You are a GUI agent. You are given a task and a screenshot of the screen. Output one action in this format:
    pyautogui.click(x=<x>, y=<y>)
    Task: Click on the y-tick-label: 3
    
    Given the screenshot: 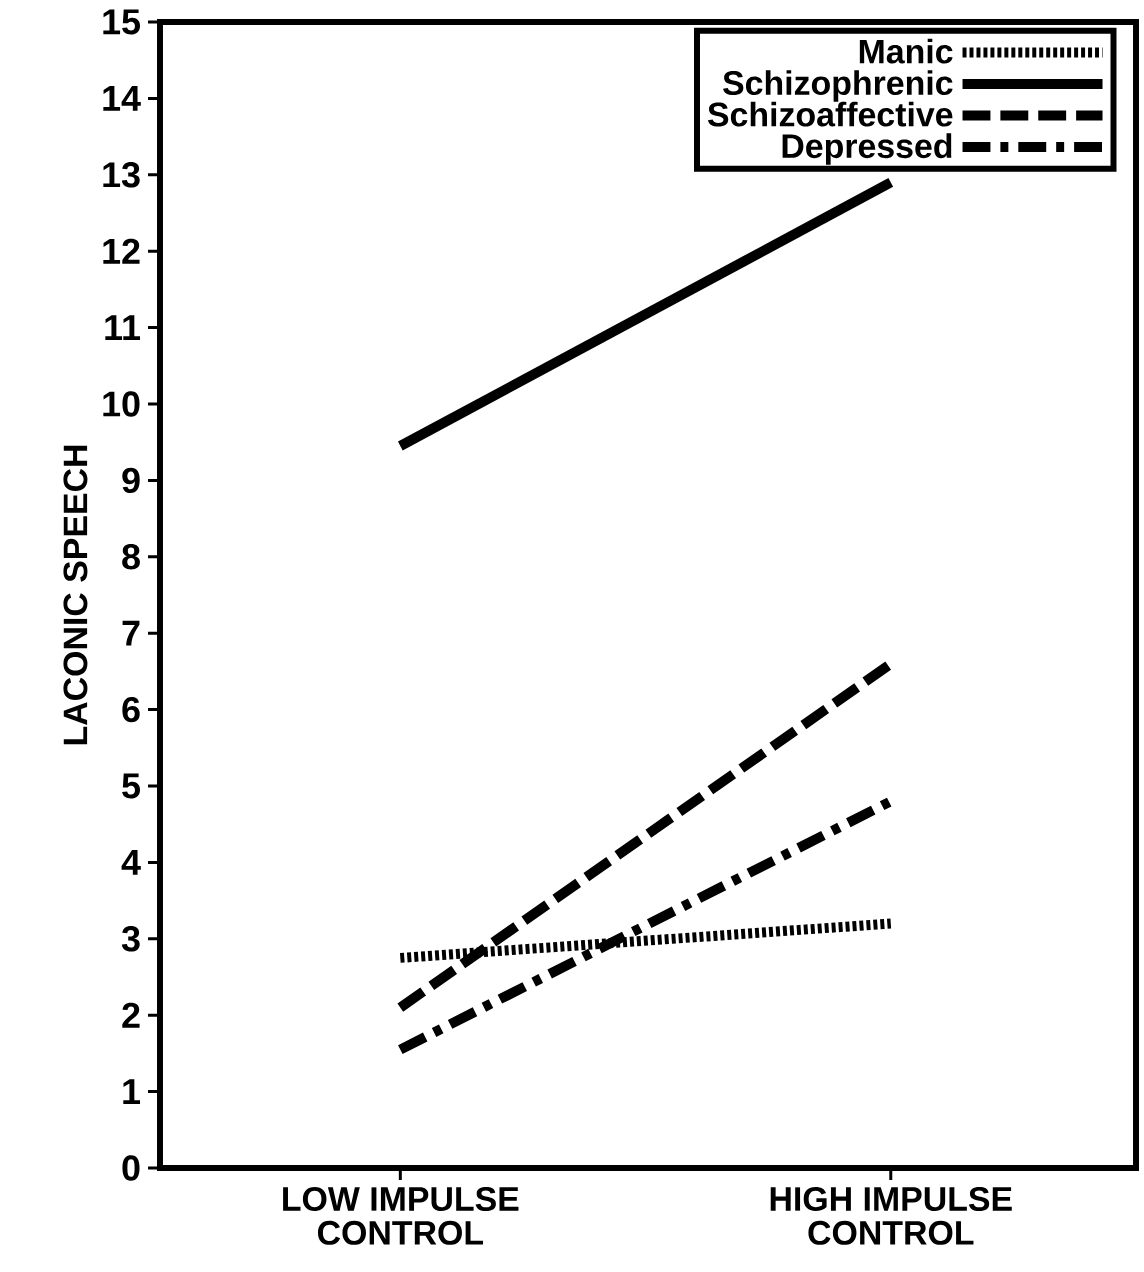 What is the action you would take?
    pyautogui.click(x=130, y=939)
    